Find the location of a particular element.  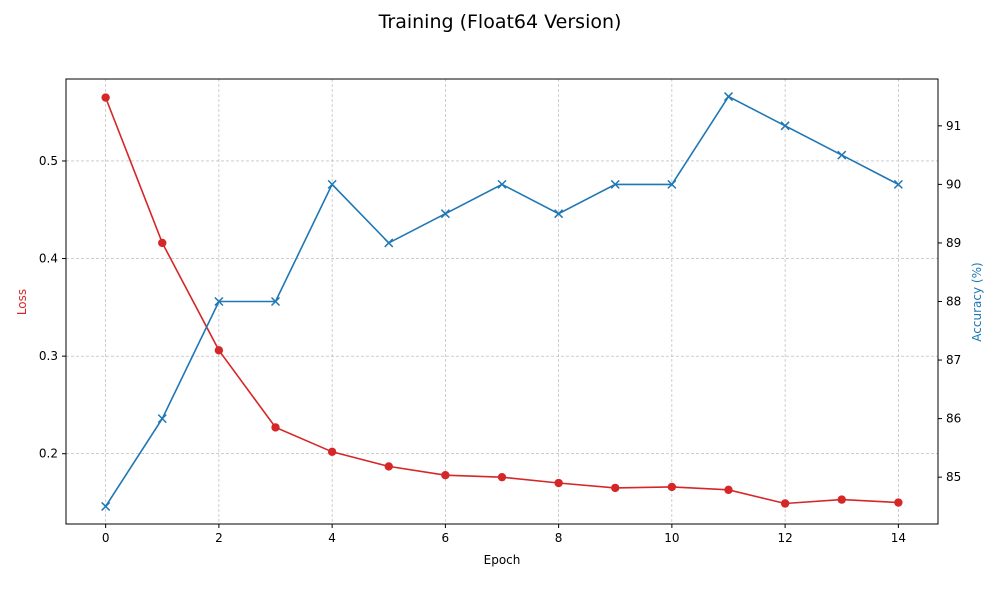

chart-title: Training (Float64 Version) is located at coordinates (500, 22).